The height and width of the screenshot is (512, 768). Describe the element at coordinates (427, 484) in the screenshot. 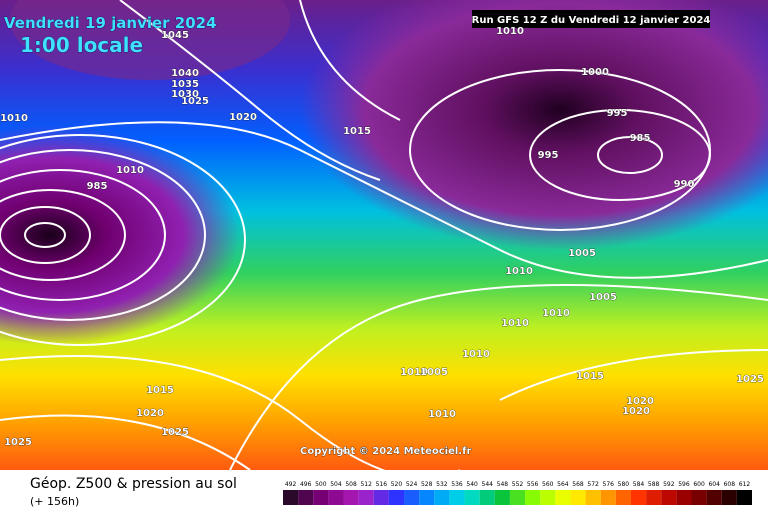

I see `legend-label: 528` at that location.